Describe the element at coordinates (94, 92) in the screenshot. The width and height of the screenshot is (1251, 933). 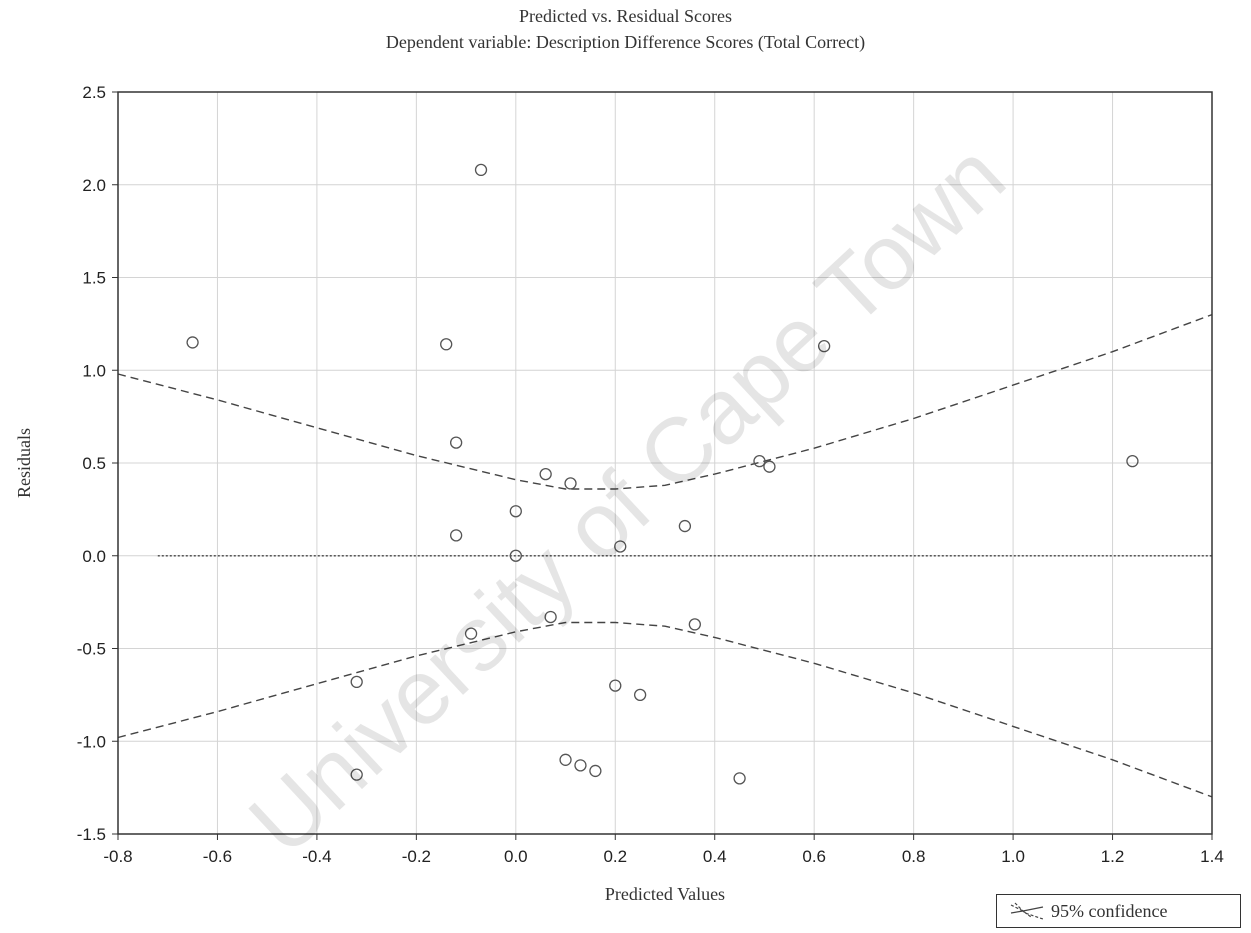
I see `y-tick-label: 2.5` at that location.